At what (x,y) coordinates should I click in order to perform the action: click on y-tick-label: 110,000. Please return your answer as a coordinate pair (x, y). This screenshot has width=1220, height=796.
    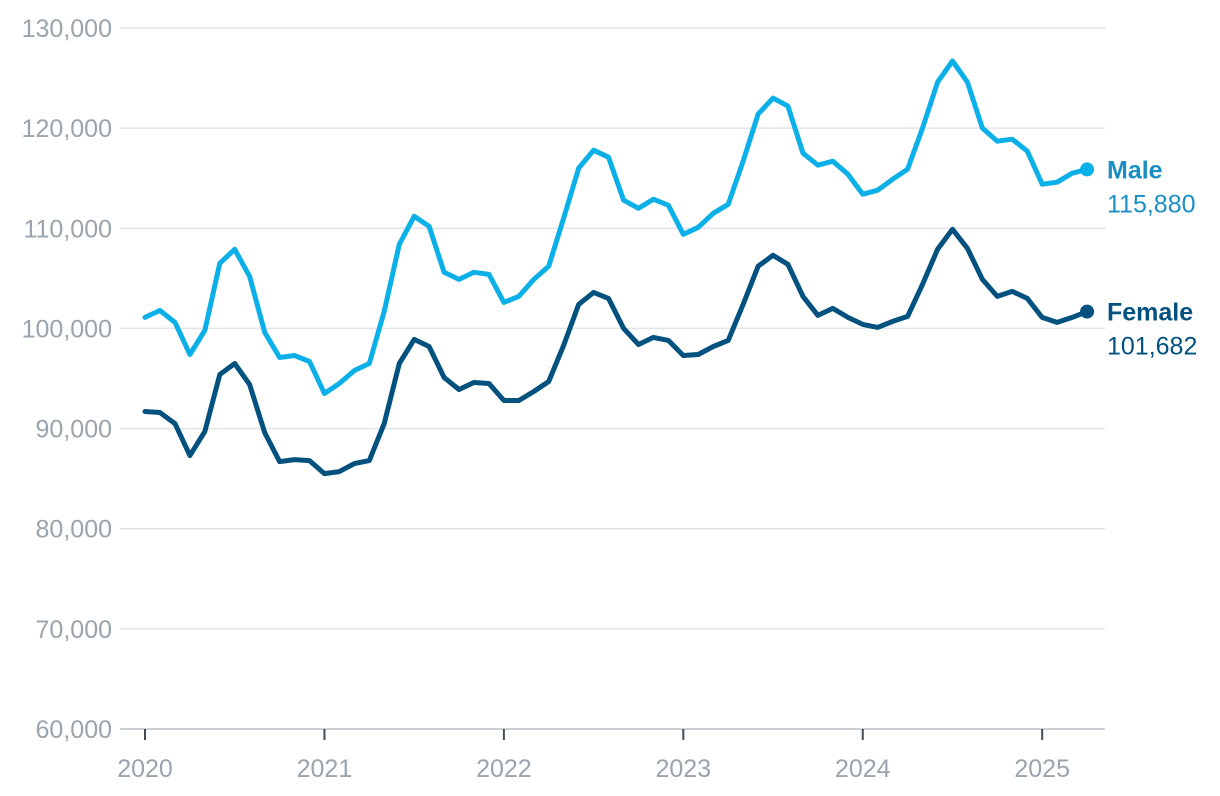
    Looking at the image, I should click on (67, 229).